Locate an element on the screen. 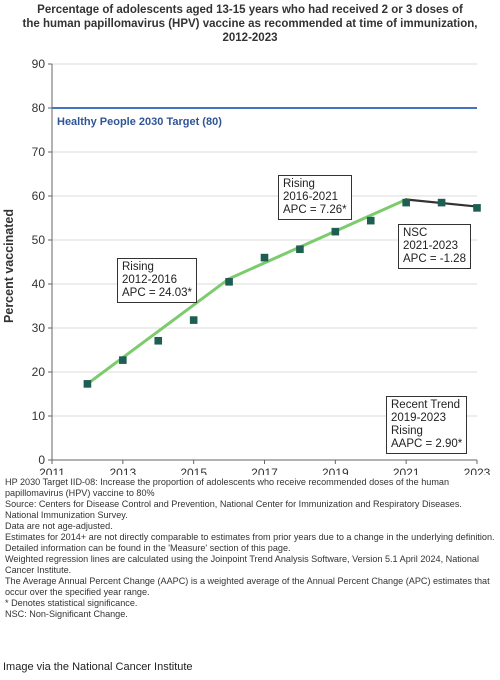  y-tick-label: 40 is located at coordinates (39, 284).